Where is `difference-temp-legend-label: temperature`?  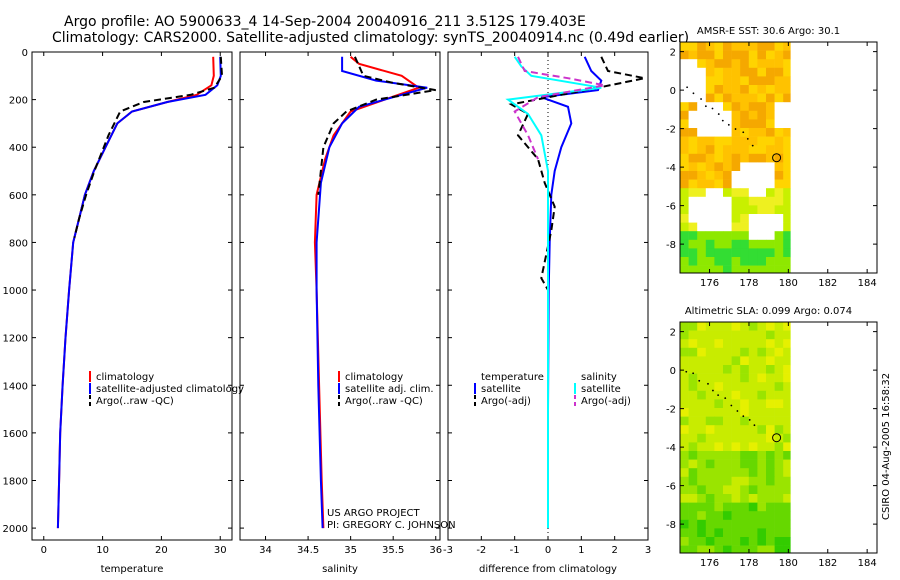
difference-temp-legend-label: temperature is located at coordinates (512, 377).